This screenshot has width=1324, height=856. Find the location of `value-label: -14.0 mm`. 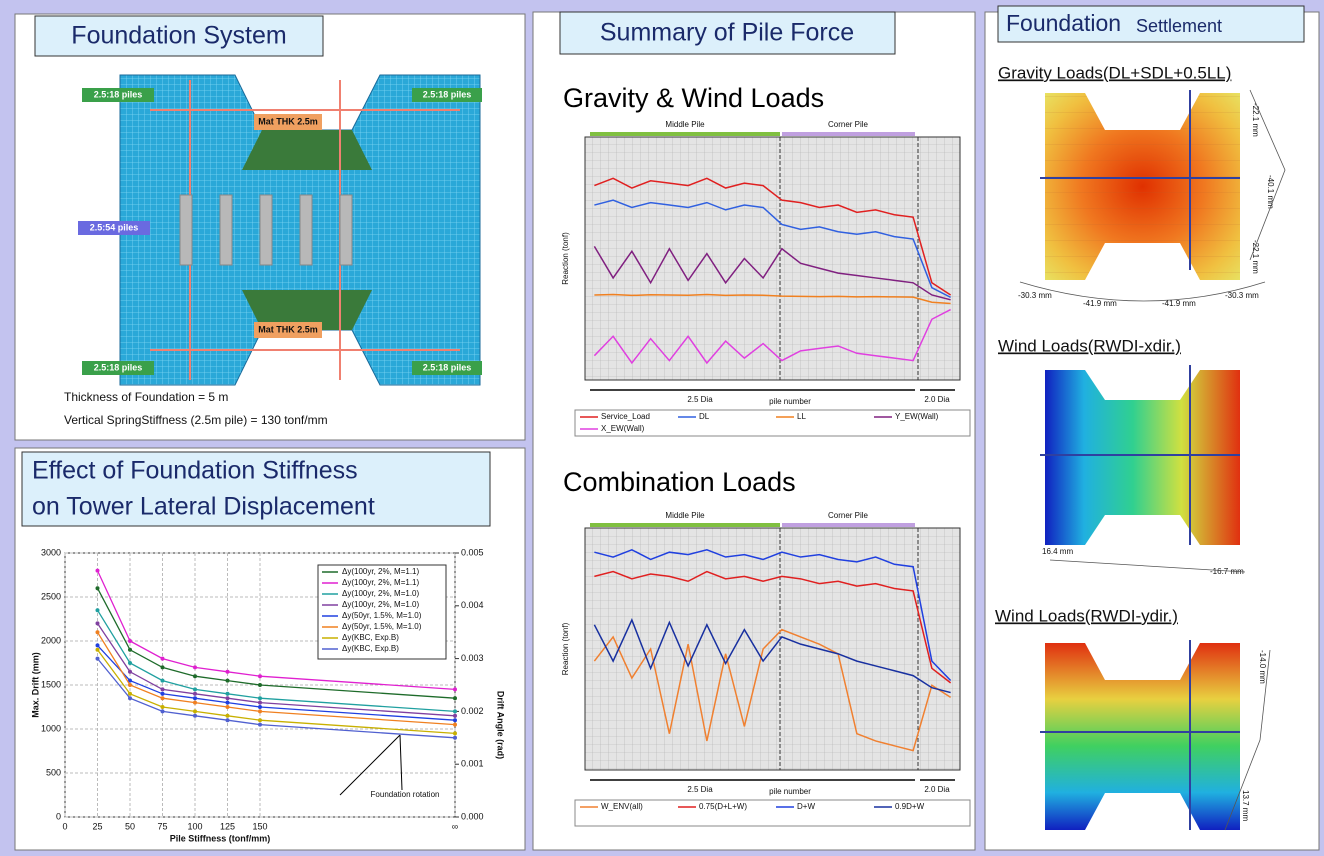

value-label: -14.0 mm is located at coordinates (1262, 667).